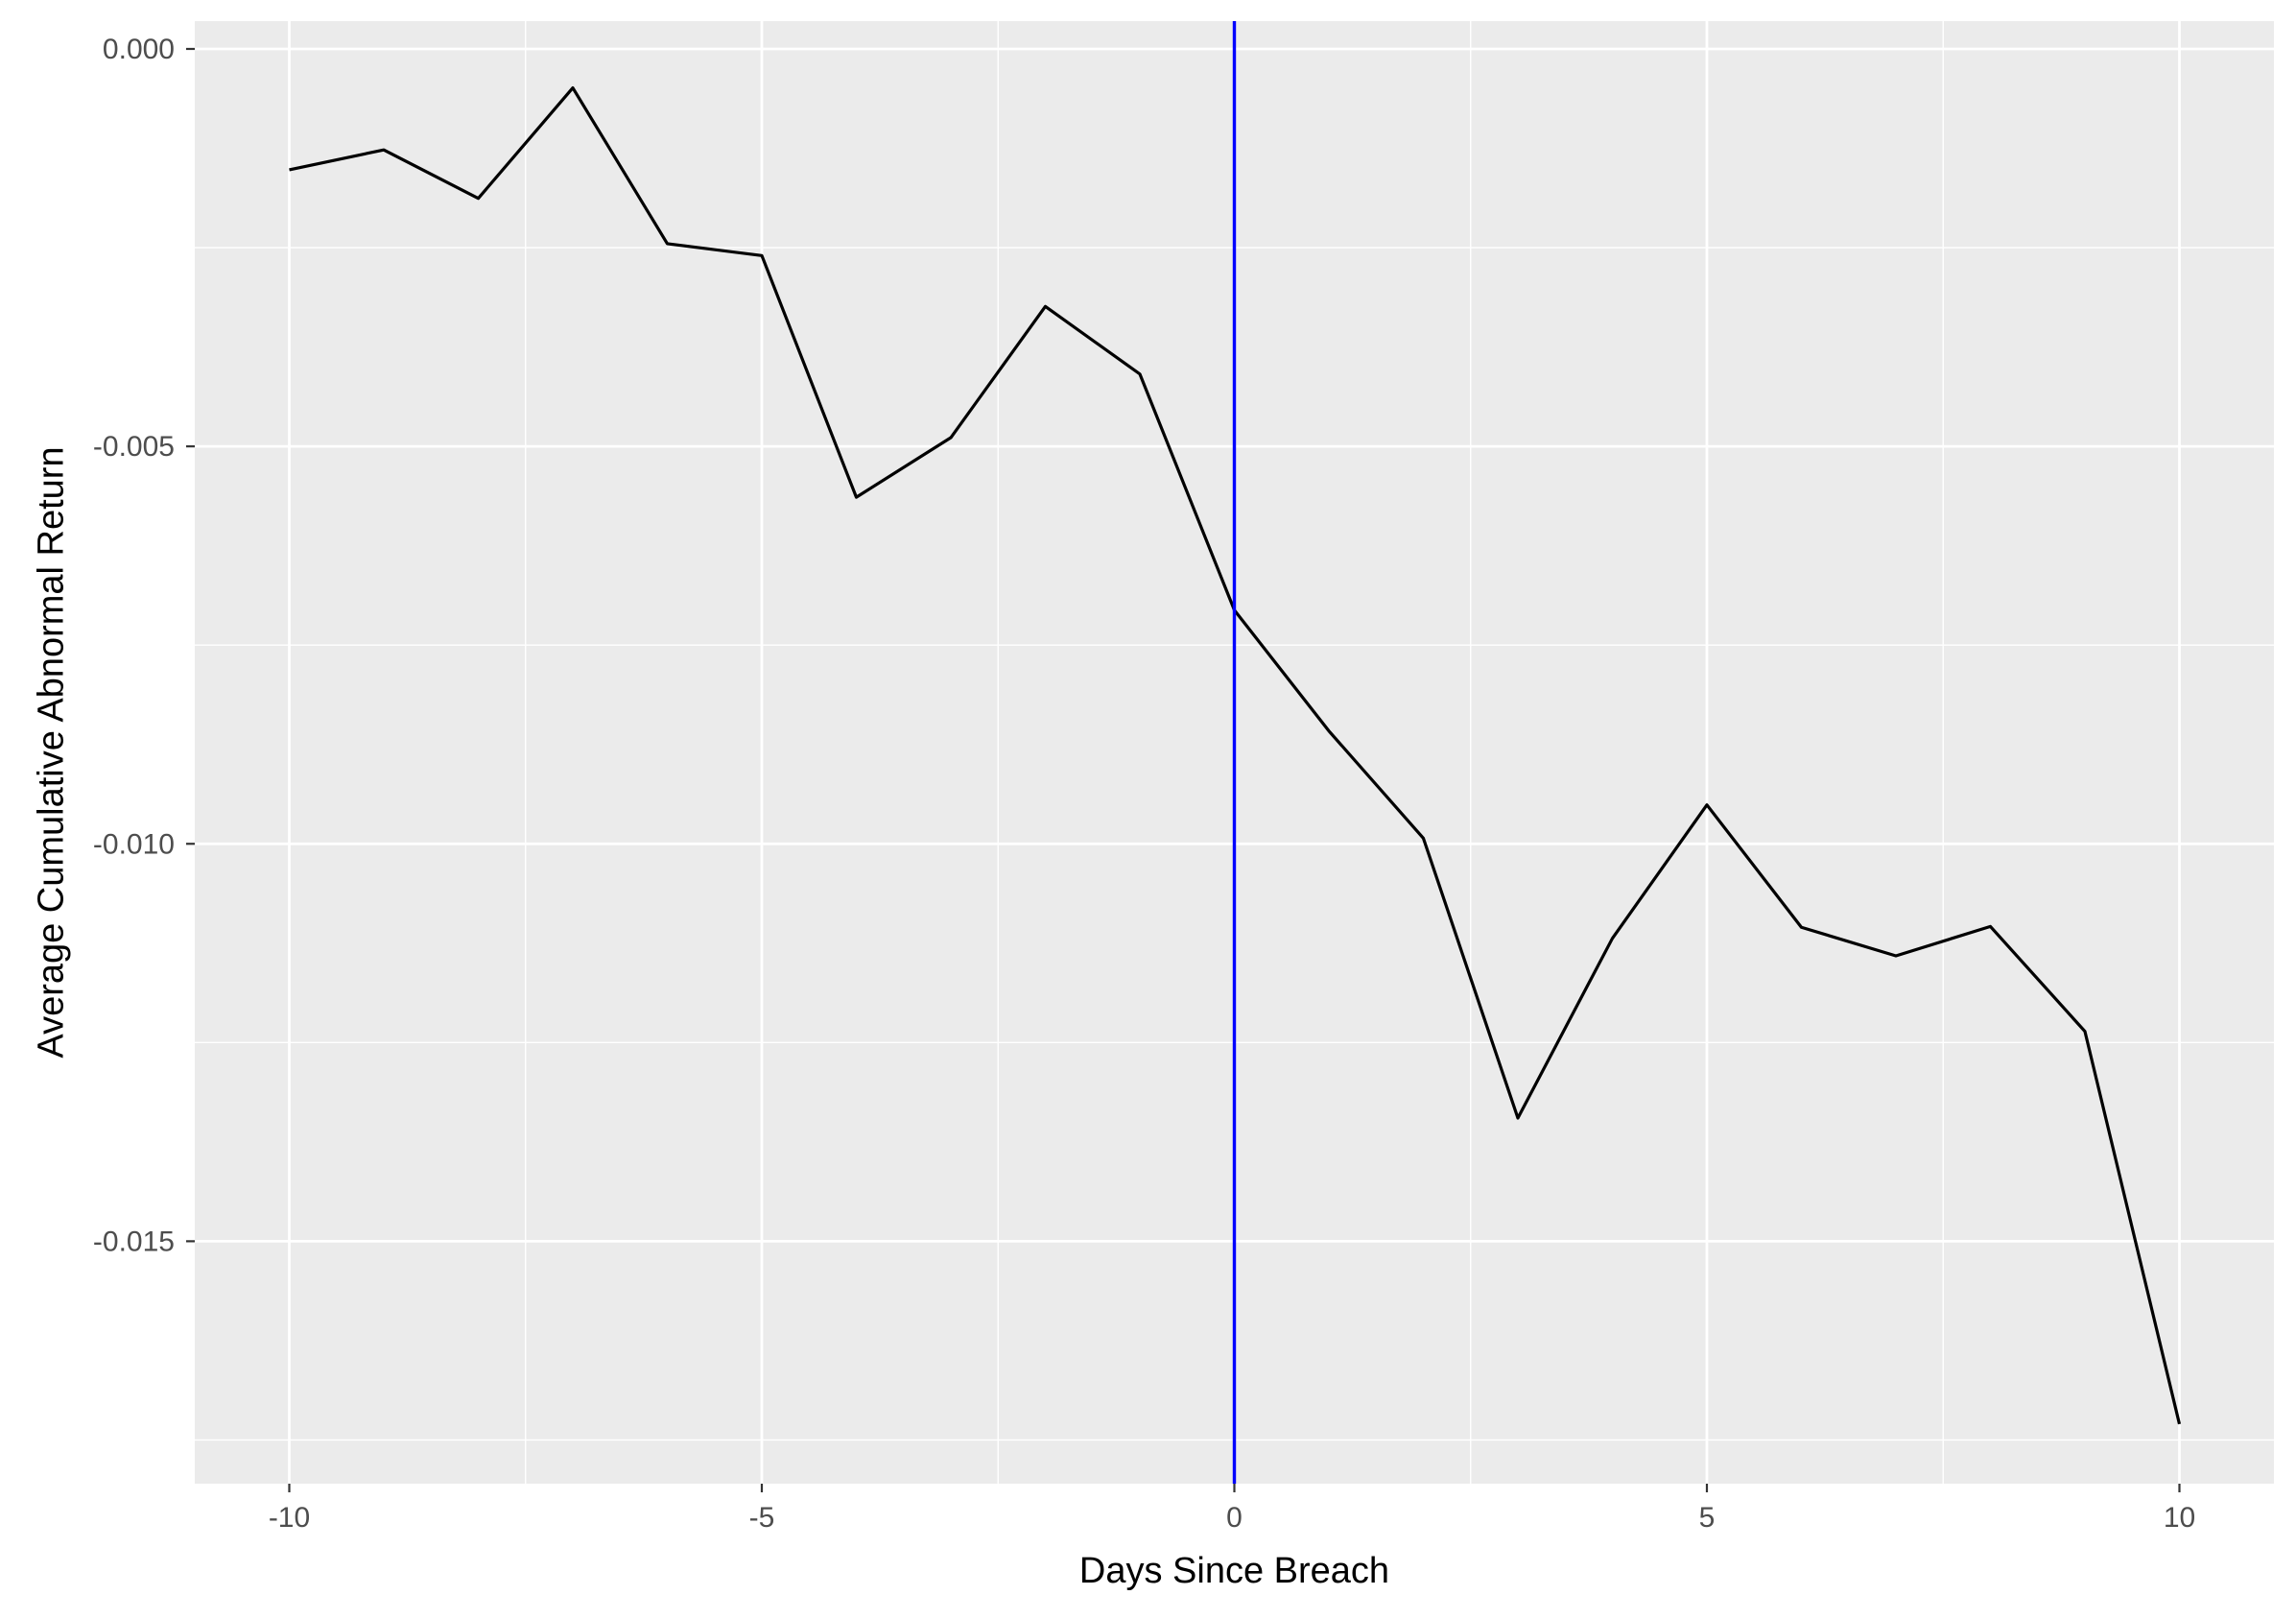 The height and width of the screenshot is (1619, 2296). What do you see at coordinates (762, 1518) in the screenshot?
I see `x-tick-label: -5` at bounding box center [762, 1518].